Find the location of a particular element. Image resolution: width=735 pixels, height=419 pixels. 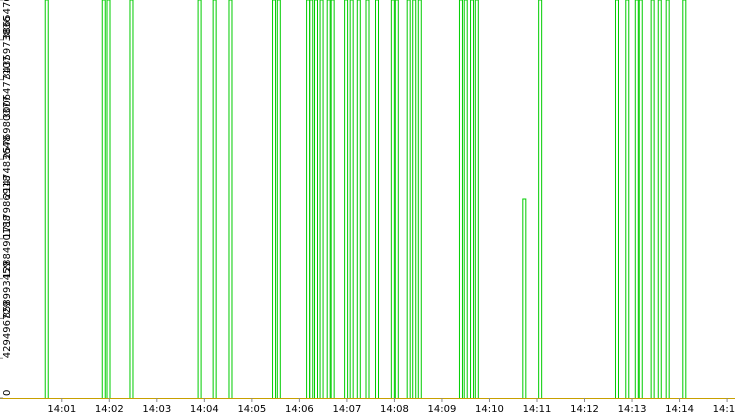

y-tick-label: 2576980377 is located at coordinates (7, 128).